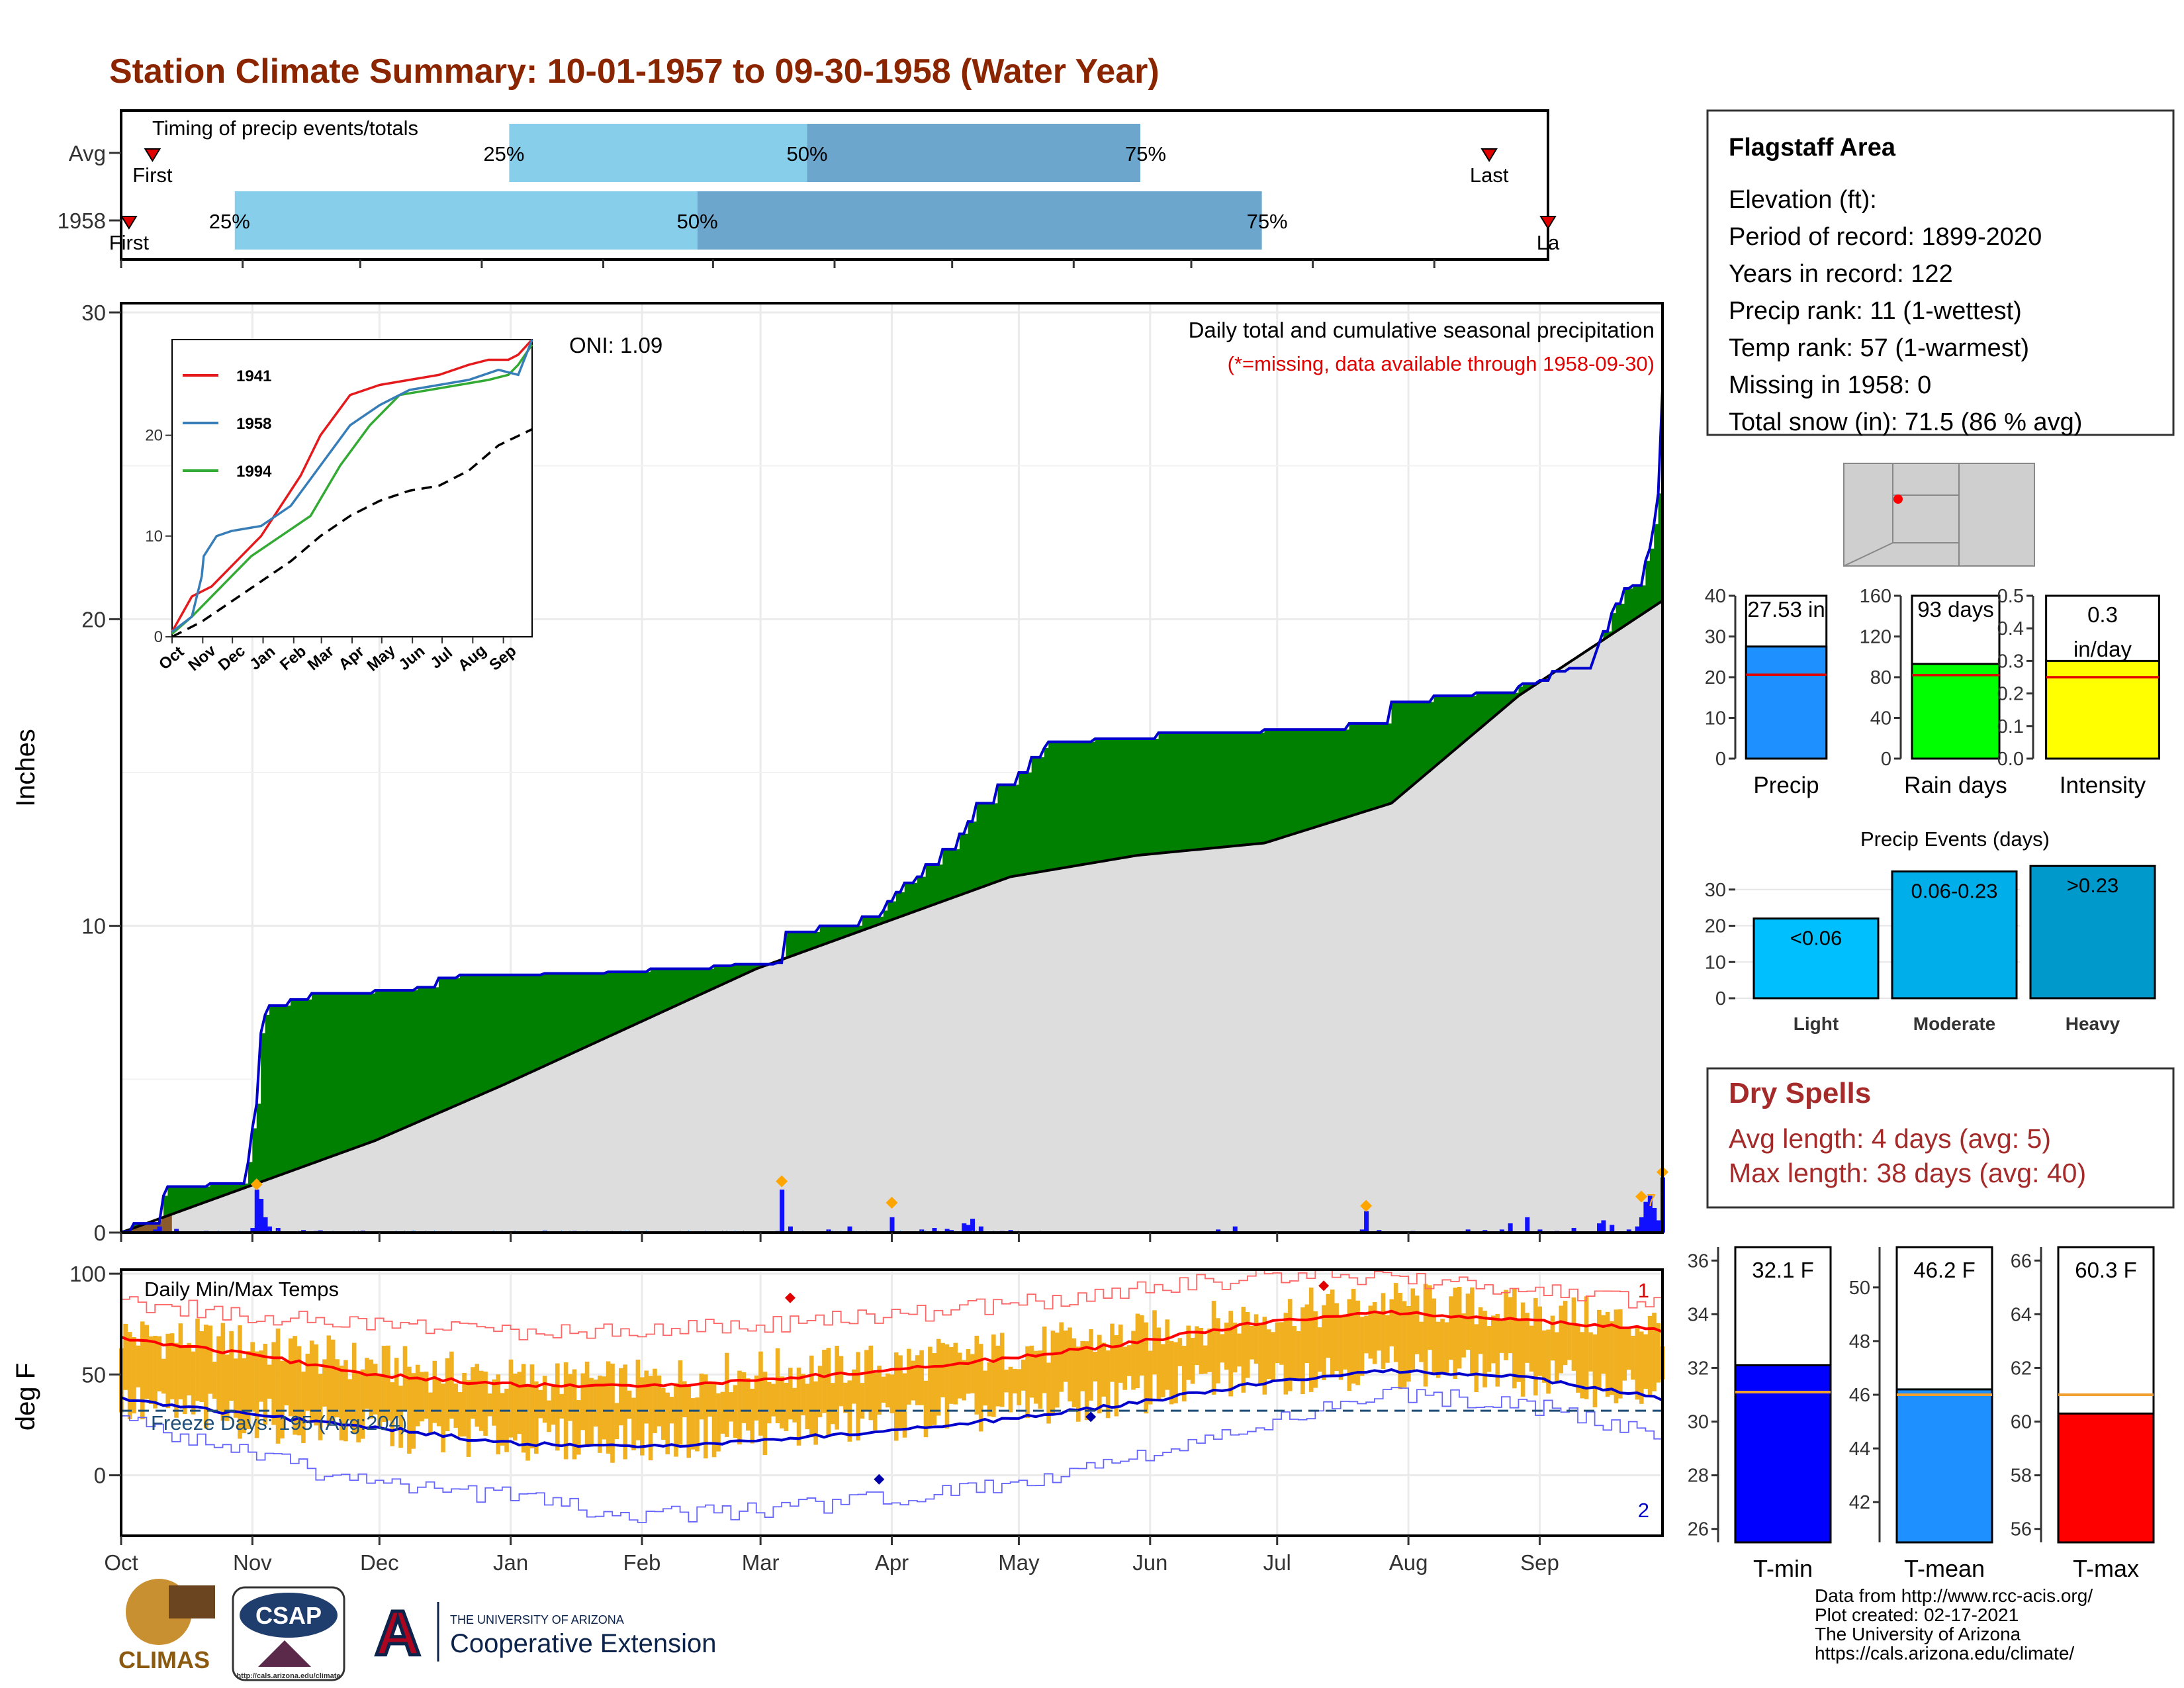  Describe the element at coordinates (87, 153) in the screenshot. I see `timing-row-label: Avg` at that location.